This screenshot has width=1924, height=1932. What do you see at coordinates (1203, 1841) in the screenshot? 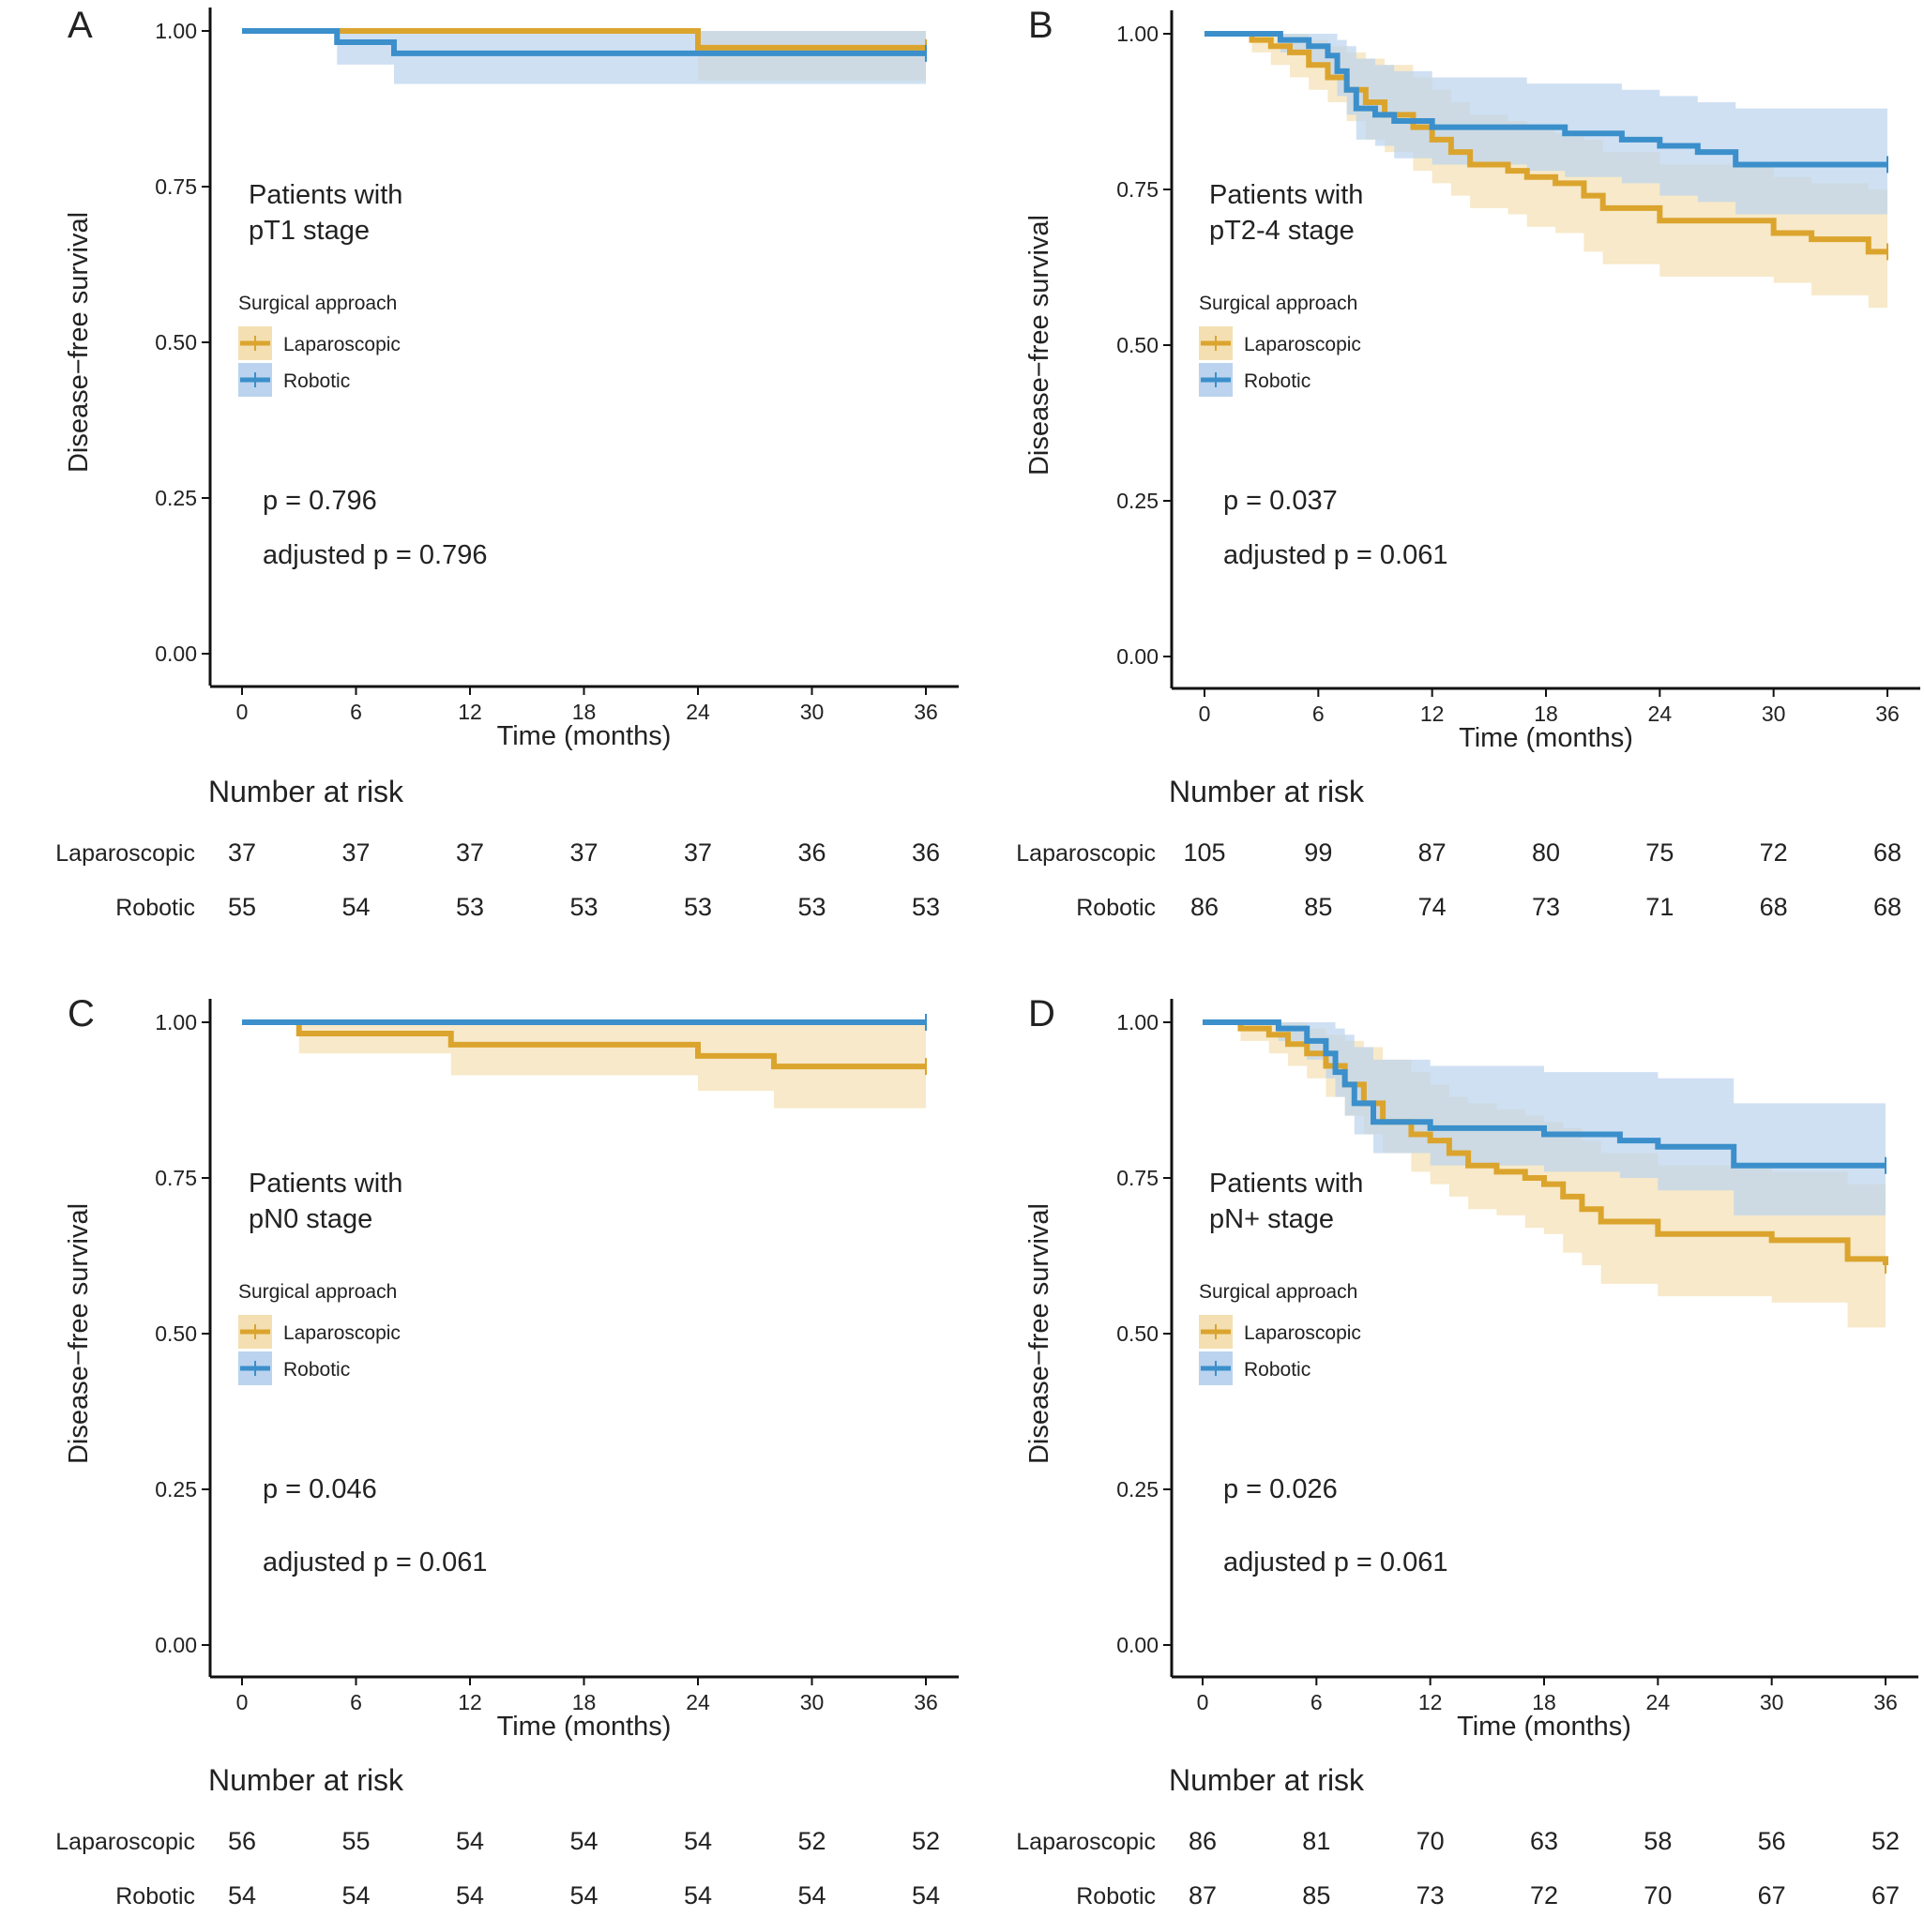
I see `risk-count: 86` at bounding box center [1203, 1841].